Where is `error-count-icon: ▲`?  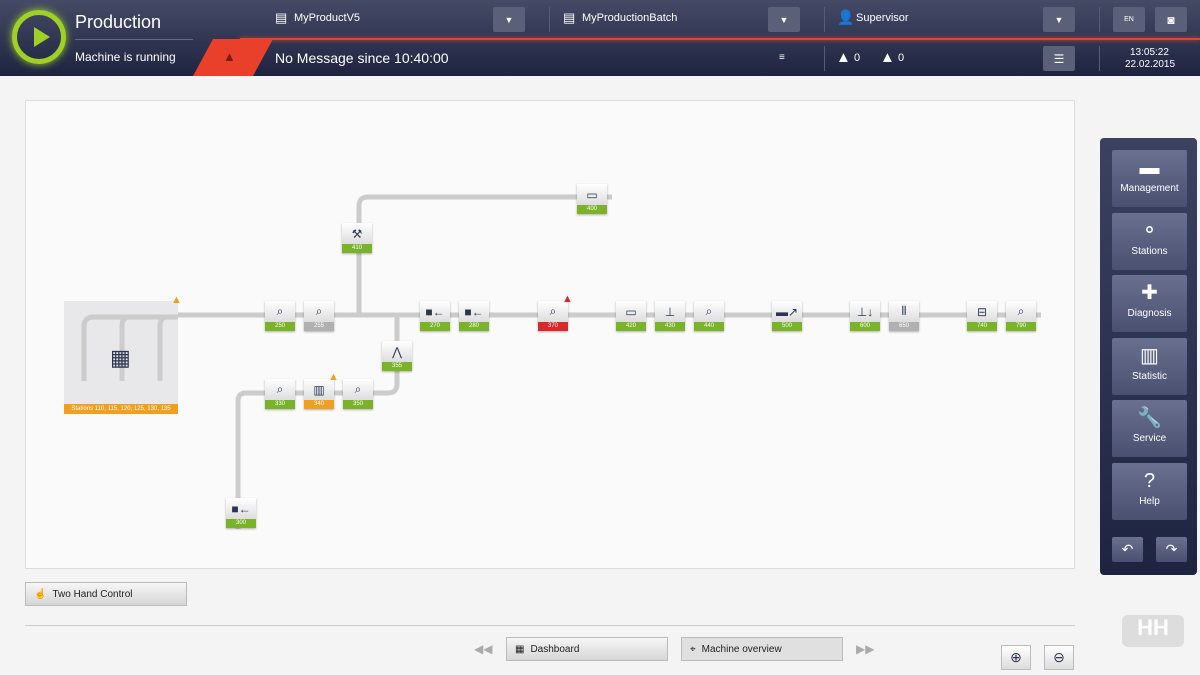
error-count-icon: ▲ is located at coordinates (843, 57).